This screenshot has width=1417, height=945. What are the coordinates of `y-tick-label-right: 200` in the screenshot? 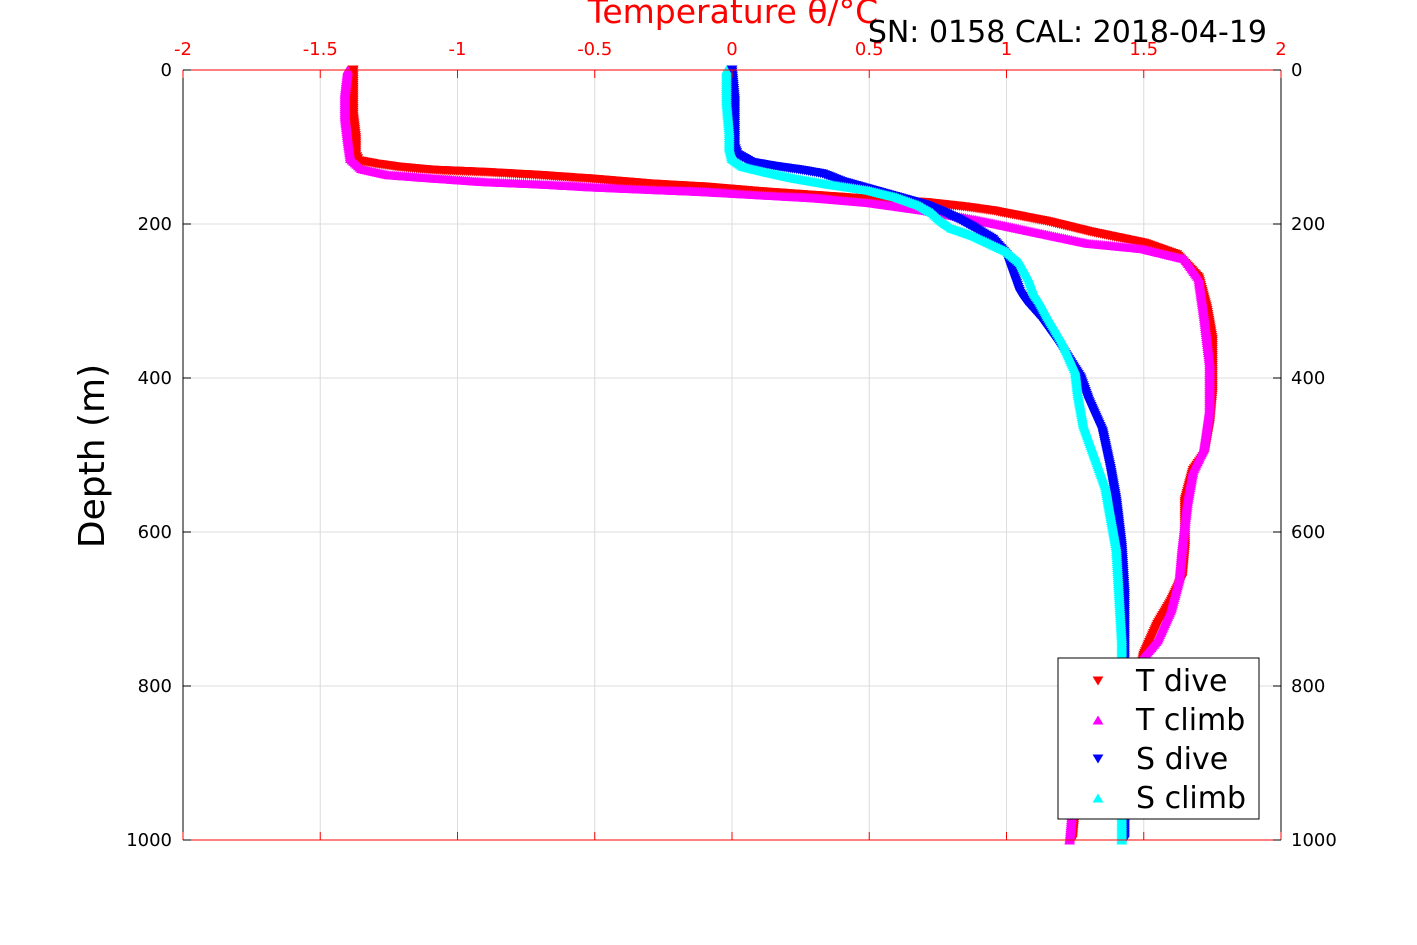 It's located at (1308, 224).